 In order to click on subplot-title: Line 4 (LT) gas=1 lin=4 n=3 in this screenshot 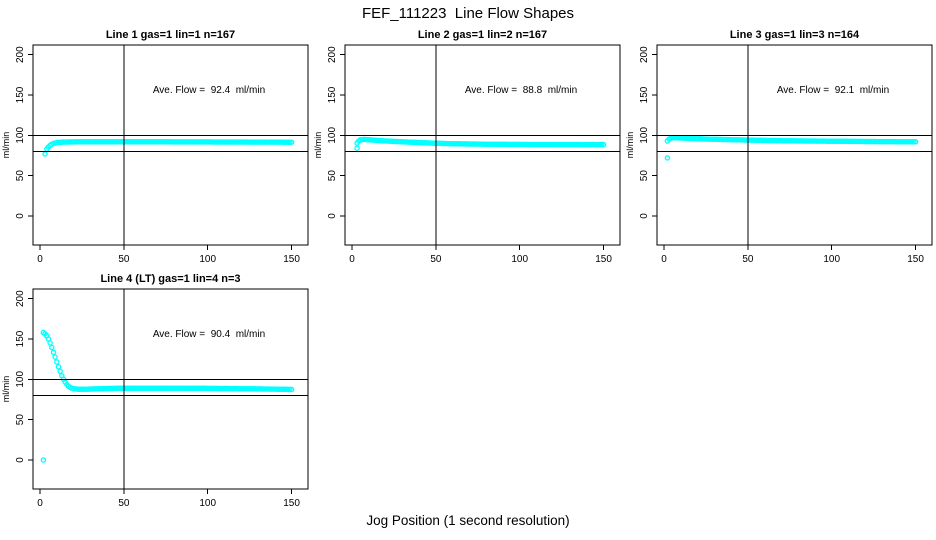, I will do `click(170, 279)`.